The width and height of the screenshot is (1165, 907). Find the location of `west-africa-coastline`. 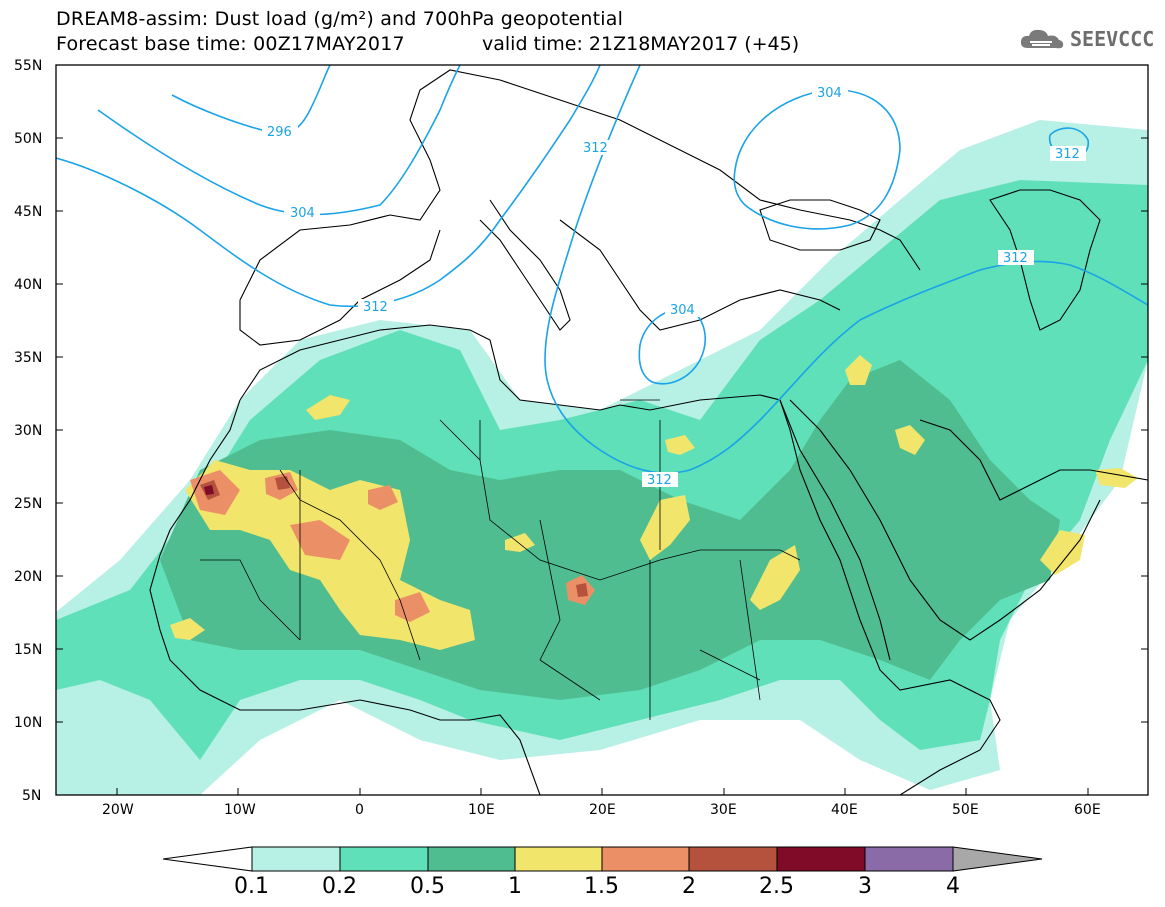

west-africa-coastline is located at coordinates (345, 597).